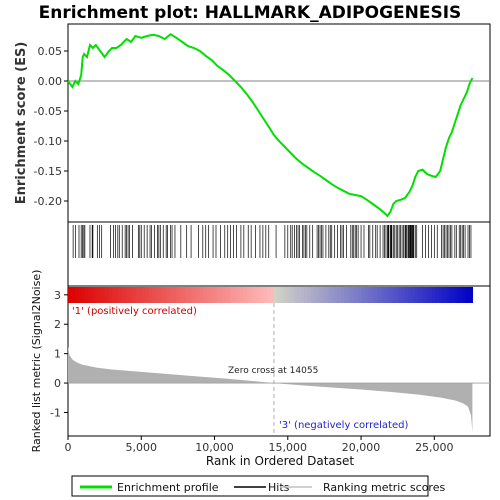  I want to click on es-y-tick-label: -0.05, so click(48, 111).